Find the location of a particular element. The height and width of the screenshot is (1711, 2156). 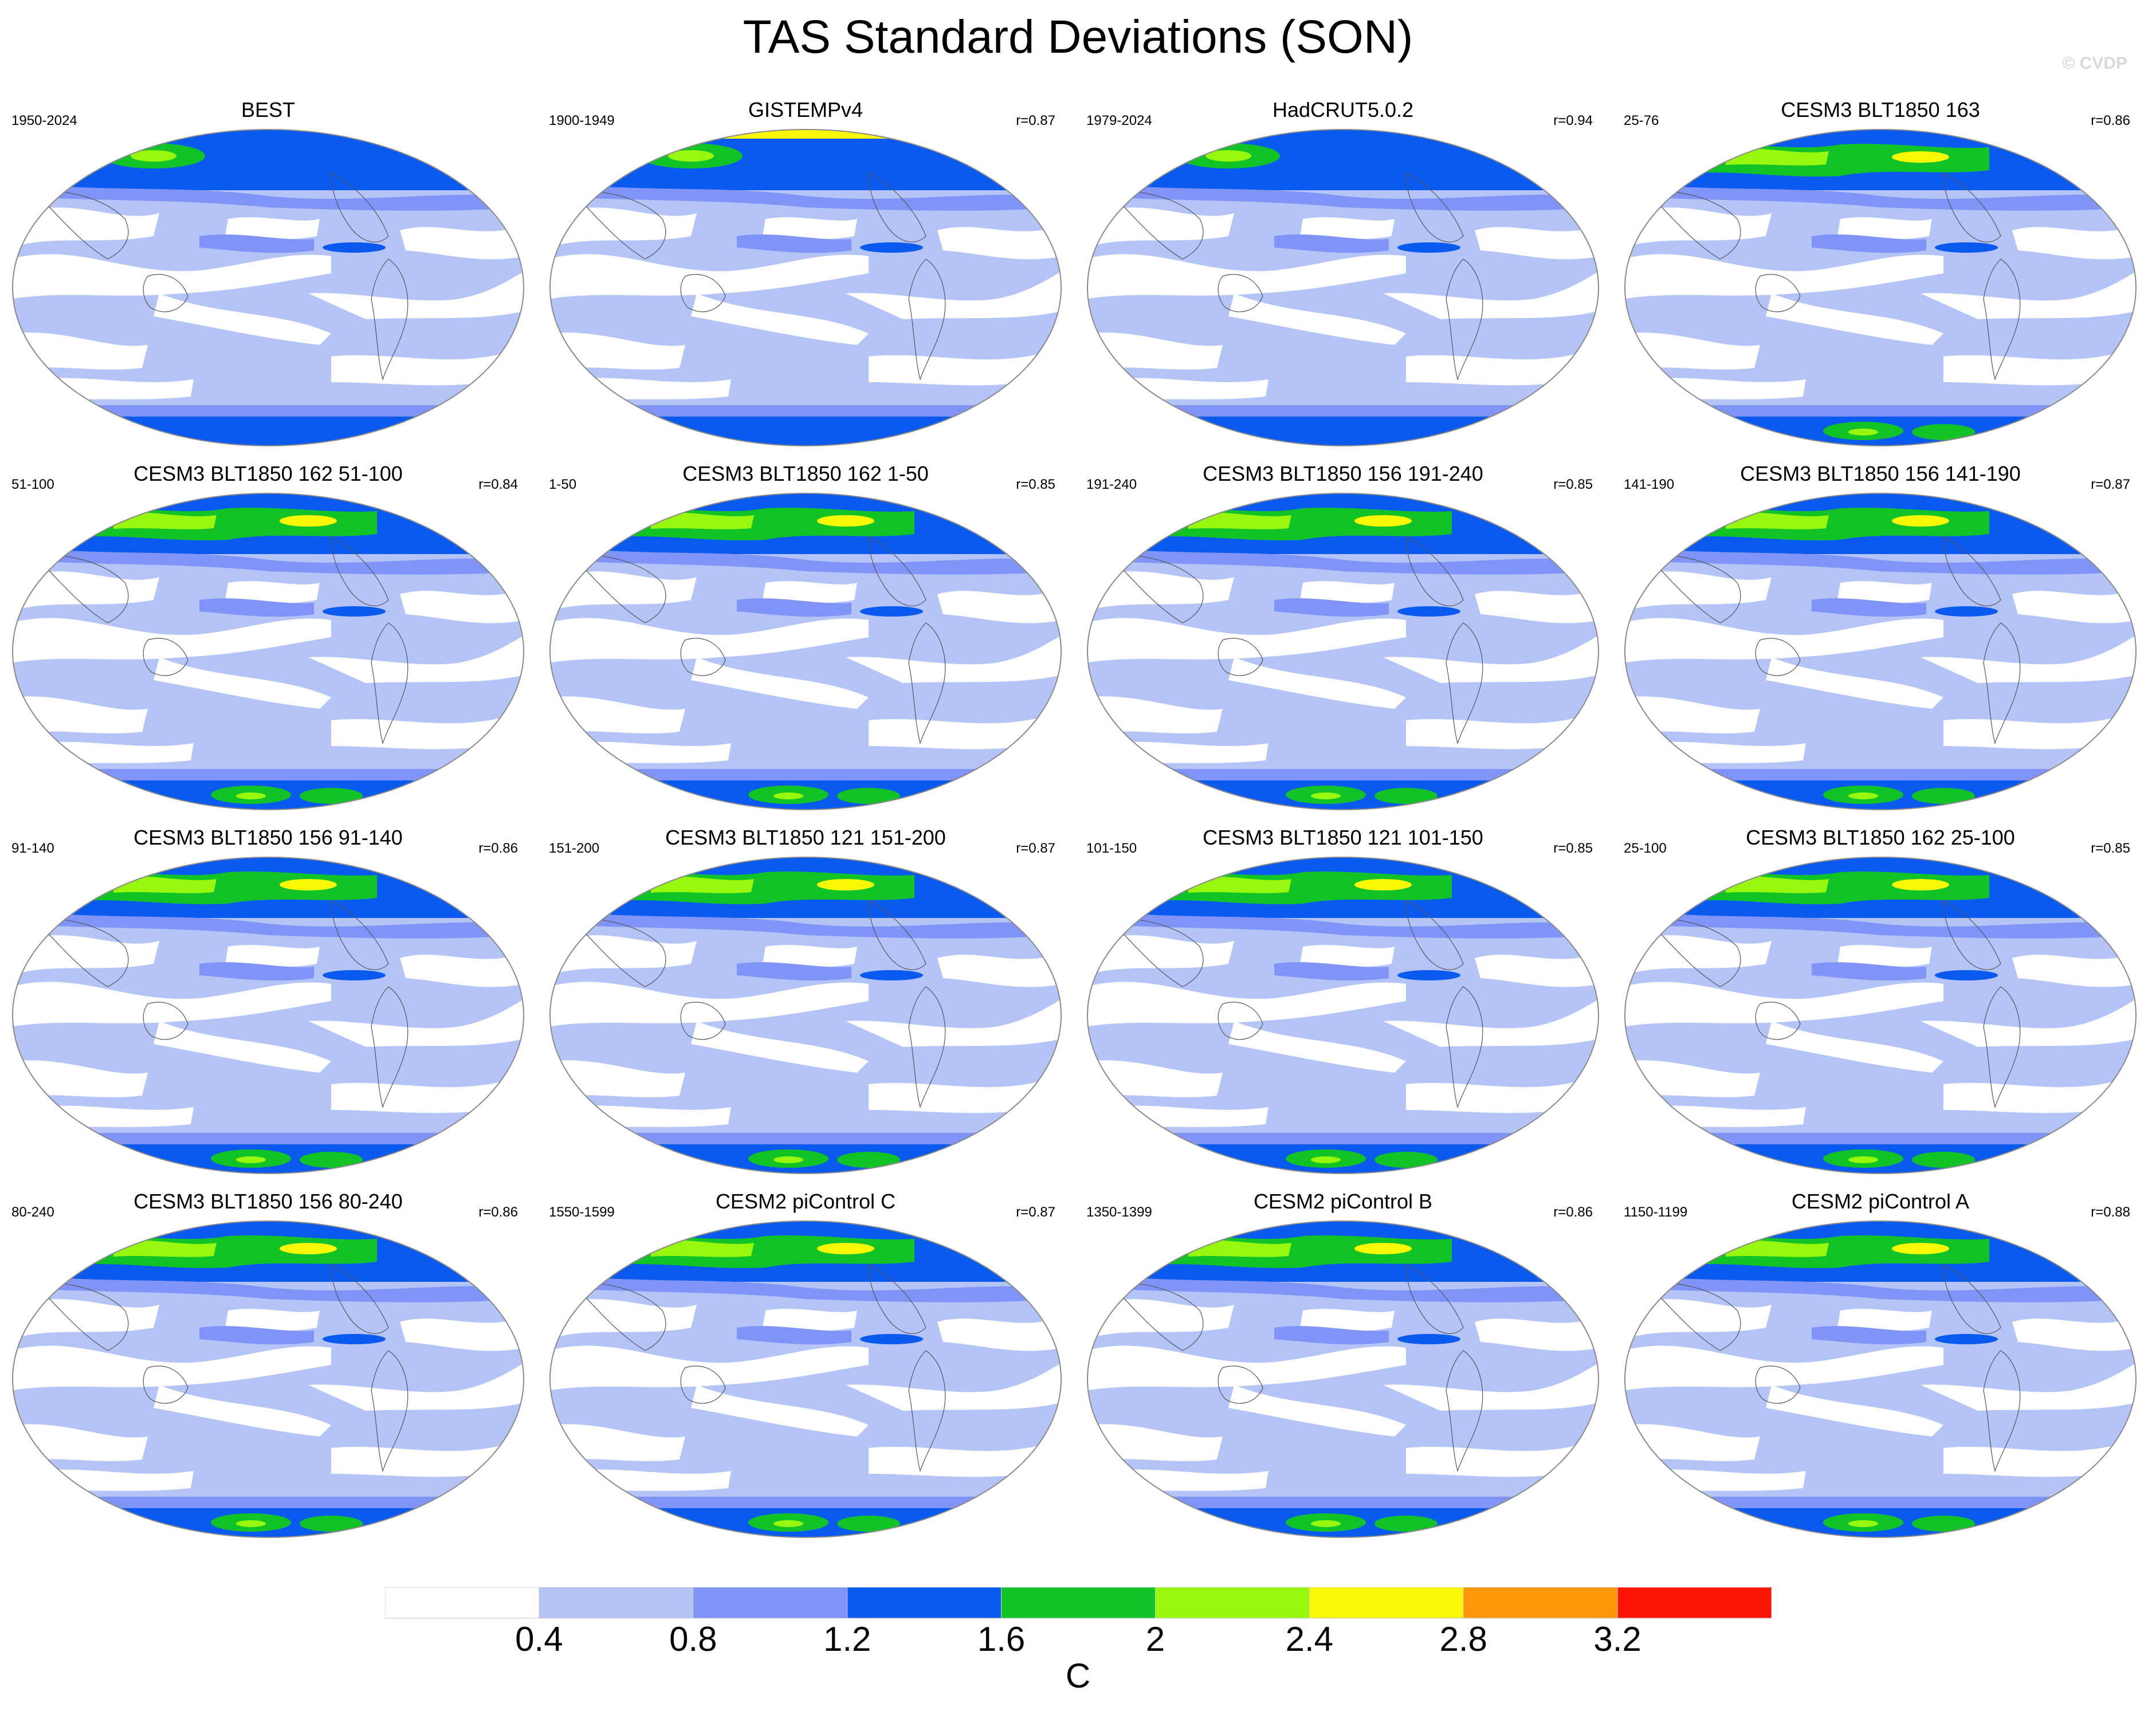

map-panel-container: CESM3 BLT1850 156 80-240 80-240 r=0.86 is located at coordinates (268, 1366).